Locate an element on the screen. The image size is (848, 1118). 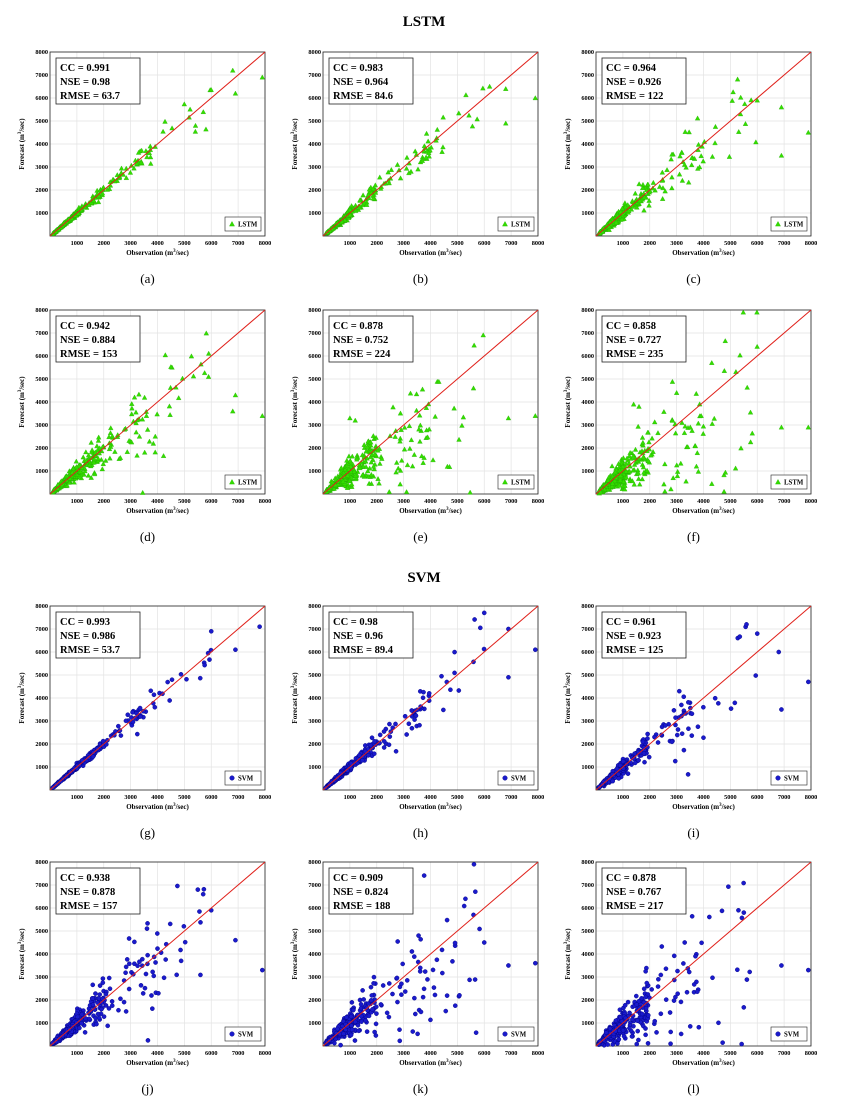
metric-text: CC = 0.993 is located at coordinates (85, 622).